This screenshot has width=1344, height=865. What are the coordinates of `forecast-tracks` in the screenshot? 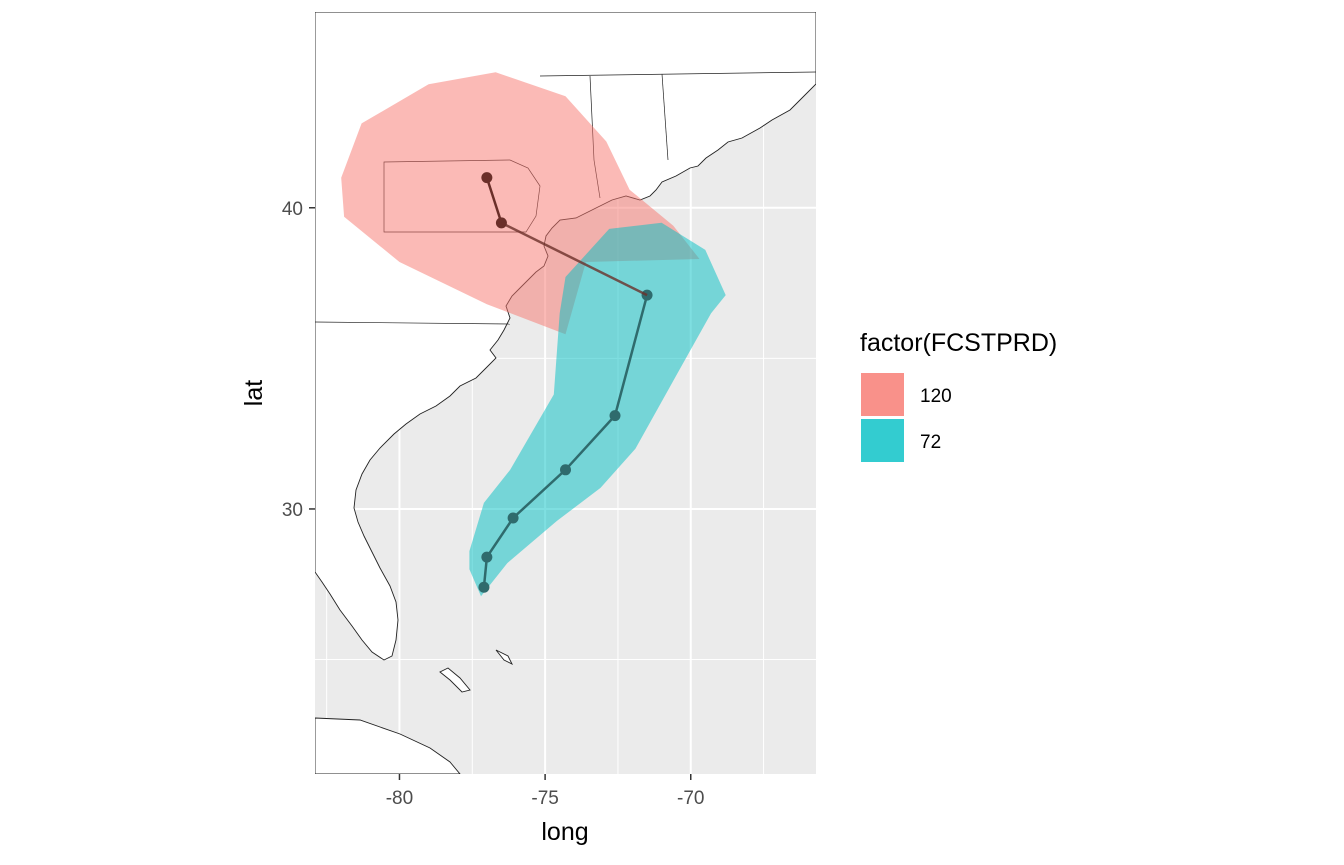 It's located at (565, 382).